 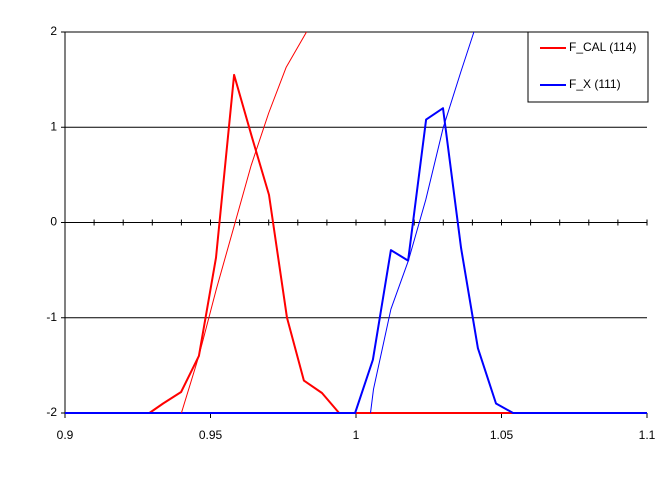 What do you see at coordinates (502, 435) in the screenshot?
I see `x-tick-label: 1.05` at bounding box center [502, 435].